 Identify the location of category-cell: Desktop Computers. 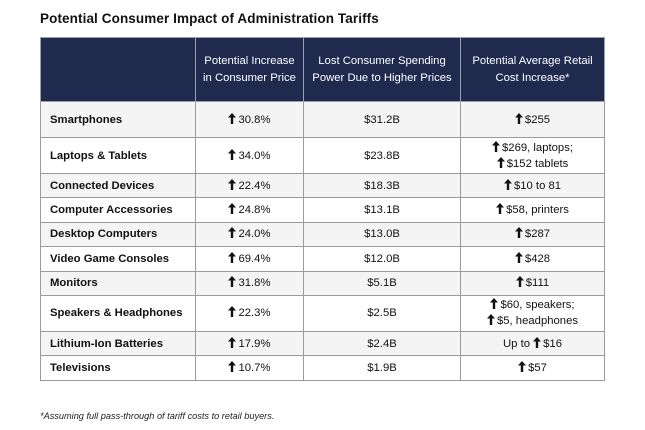
(118, 234).